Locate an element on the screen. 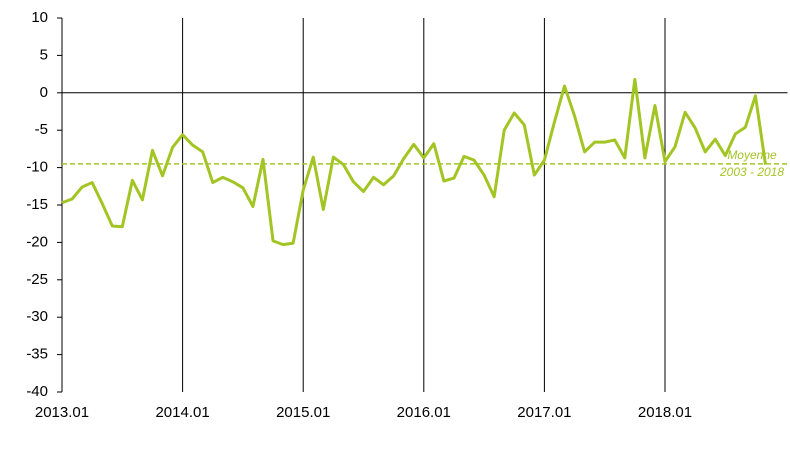 The image size is (790, 450). x-tick-label: 2014.01 is located at coordinates (182, 412).